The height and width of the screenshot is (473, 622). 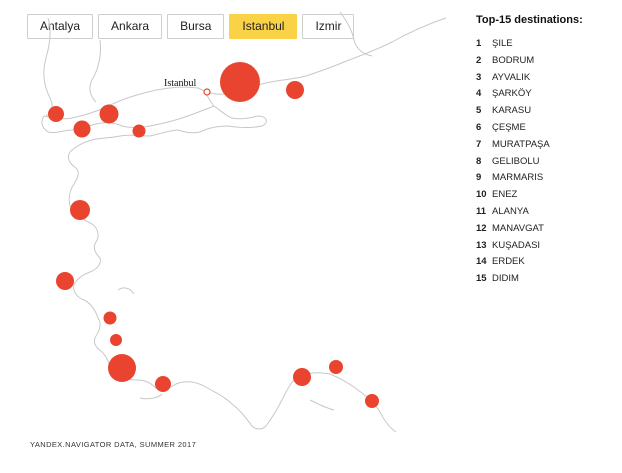 I want to click on marker-karasu, so click(x=295, y=90).